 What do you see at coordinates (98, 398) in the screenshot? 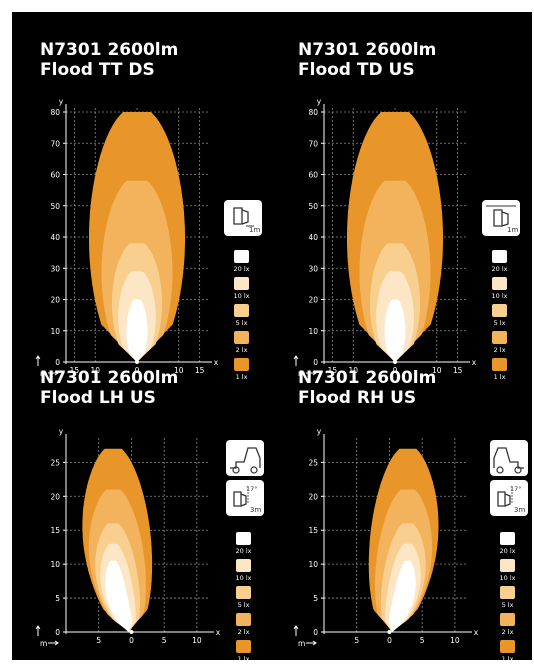
I see `chart-title-line2: Flood LH US` at bounding box center [98, 398].